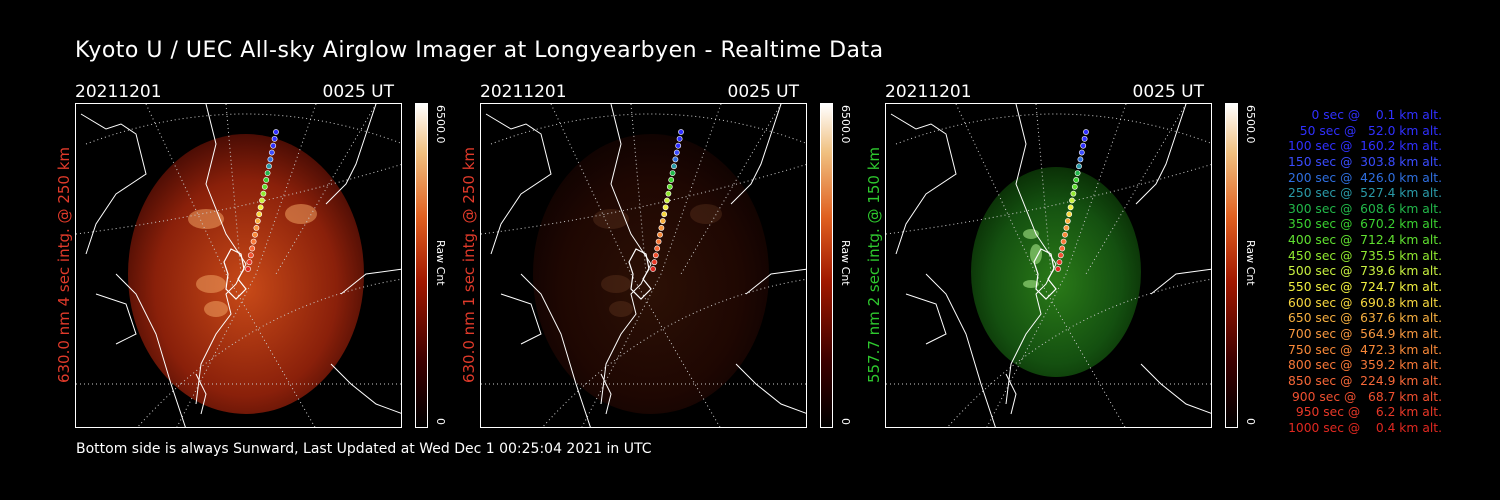  What do you see at coordinates (1363, 146) in the screenshot?
I see `legend-row: 100 sec @ 160.2 km alt.` at bounding box center [1363, 146].